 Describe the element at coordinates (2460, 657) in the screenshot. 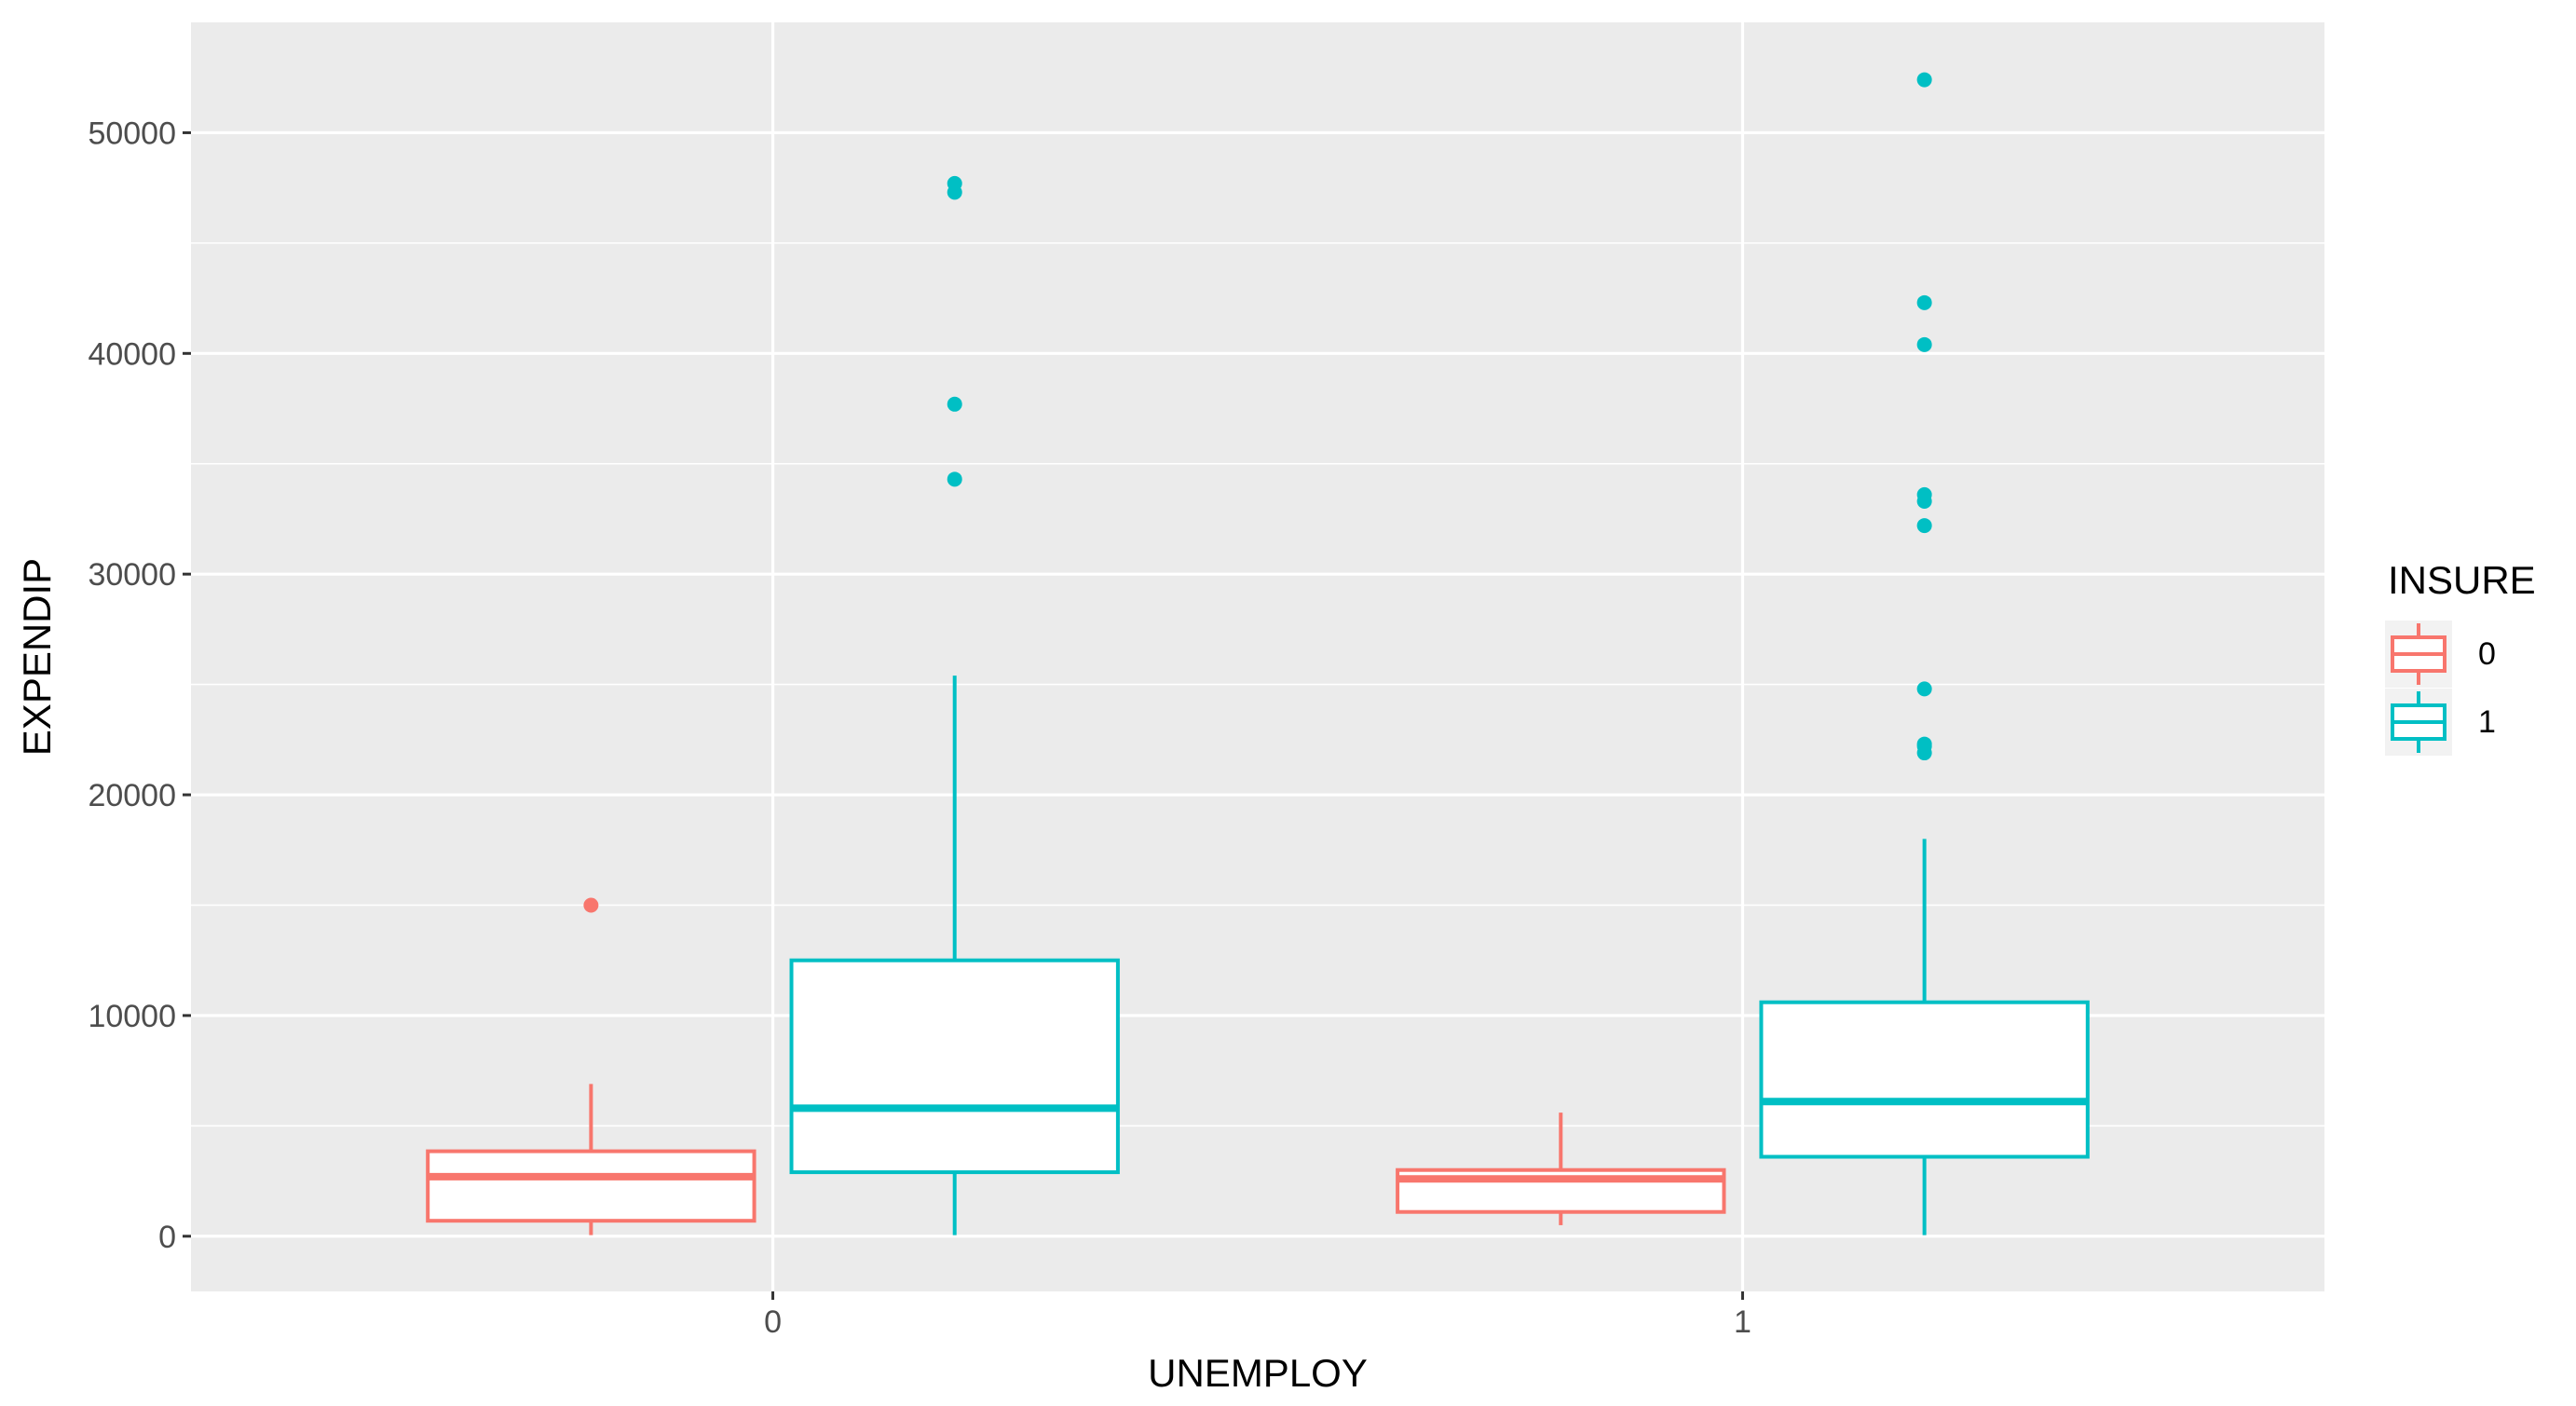

I see `legend: INSURE 0 1` at that location.